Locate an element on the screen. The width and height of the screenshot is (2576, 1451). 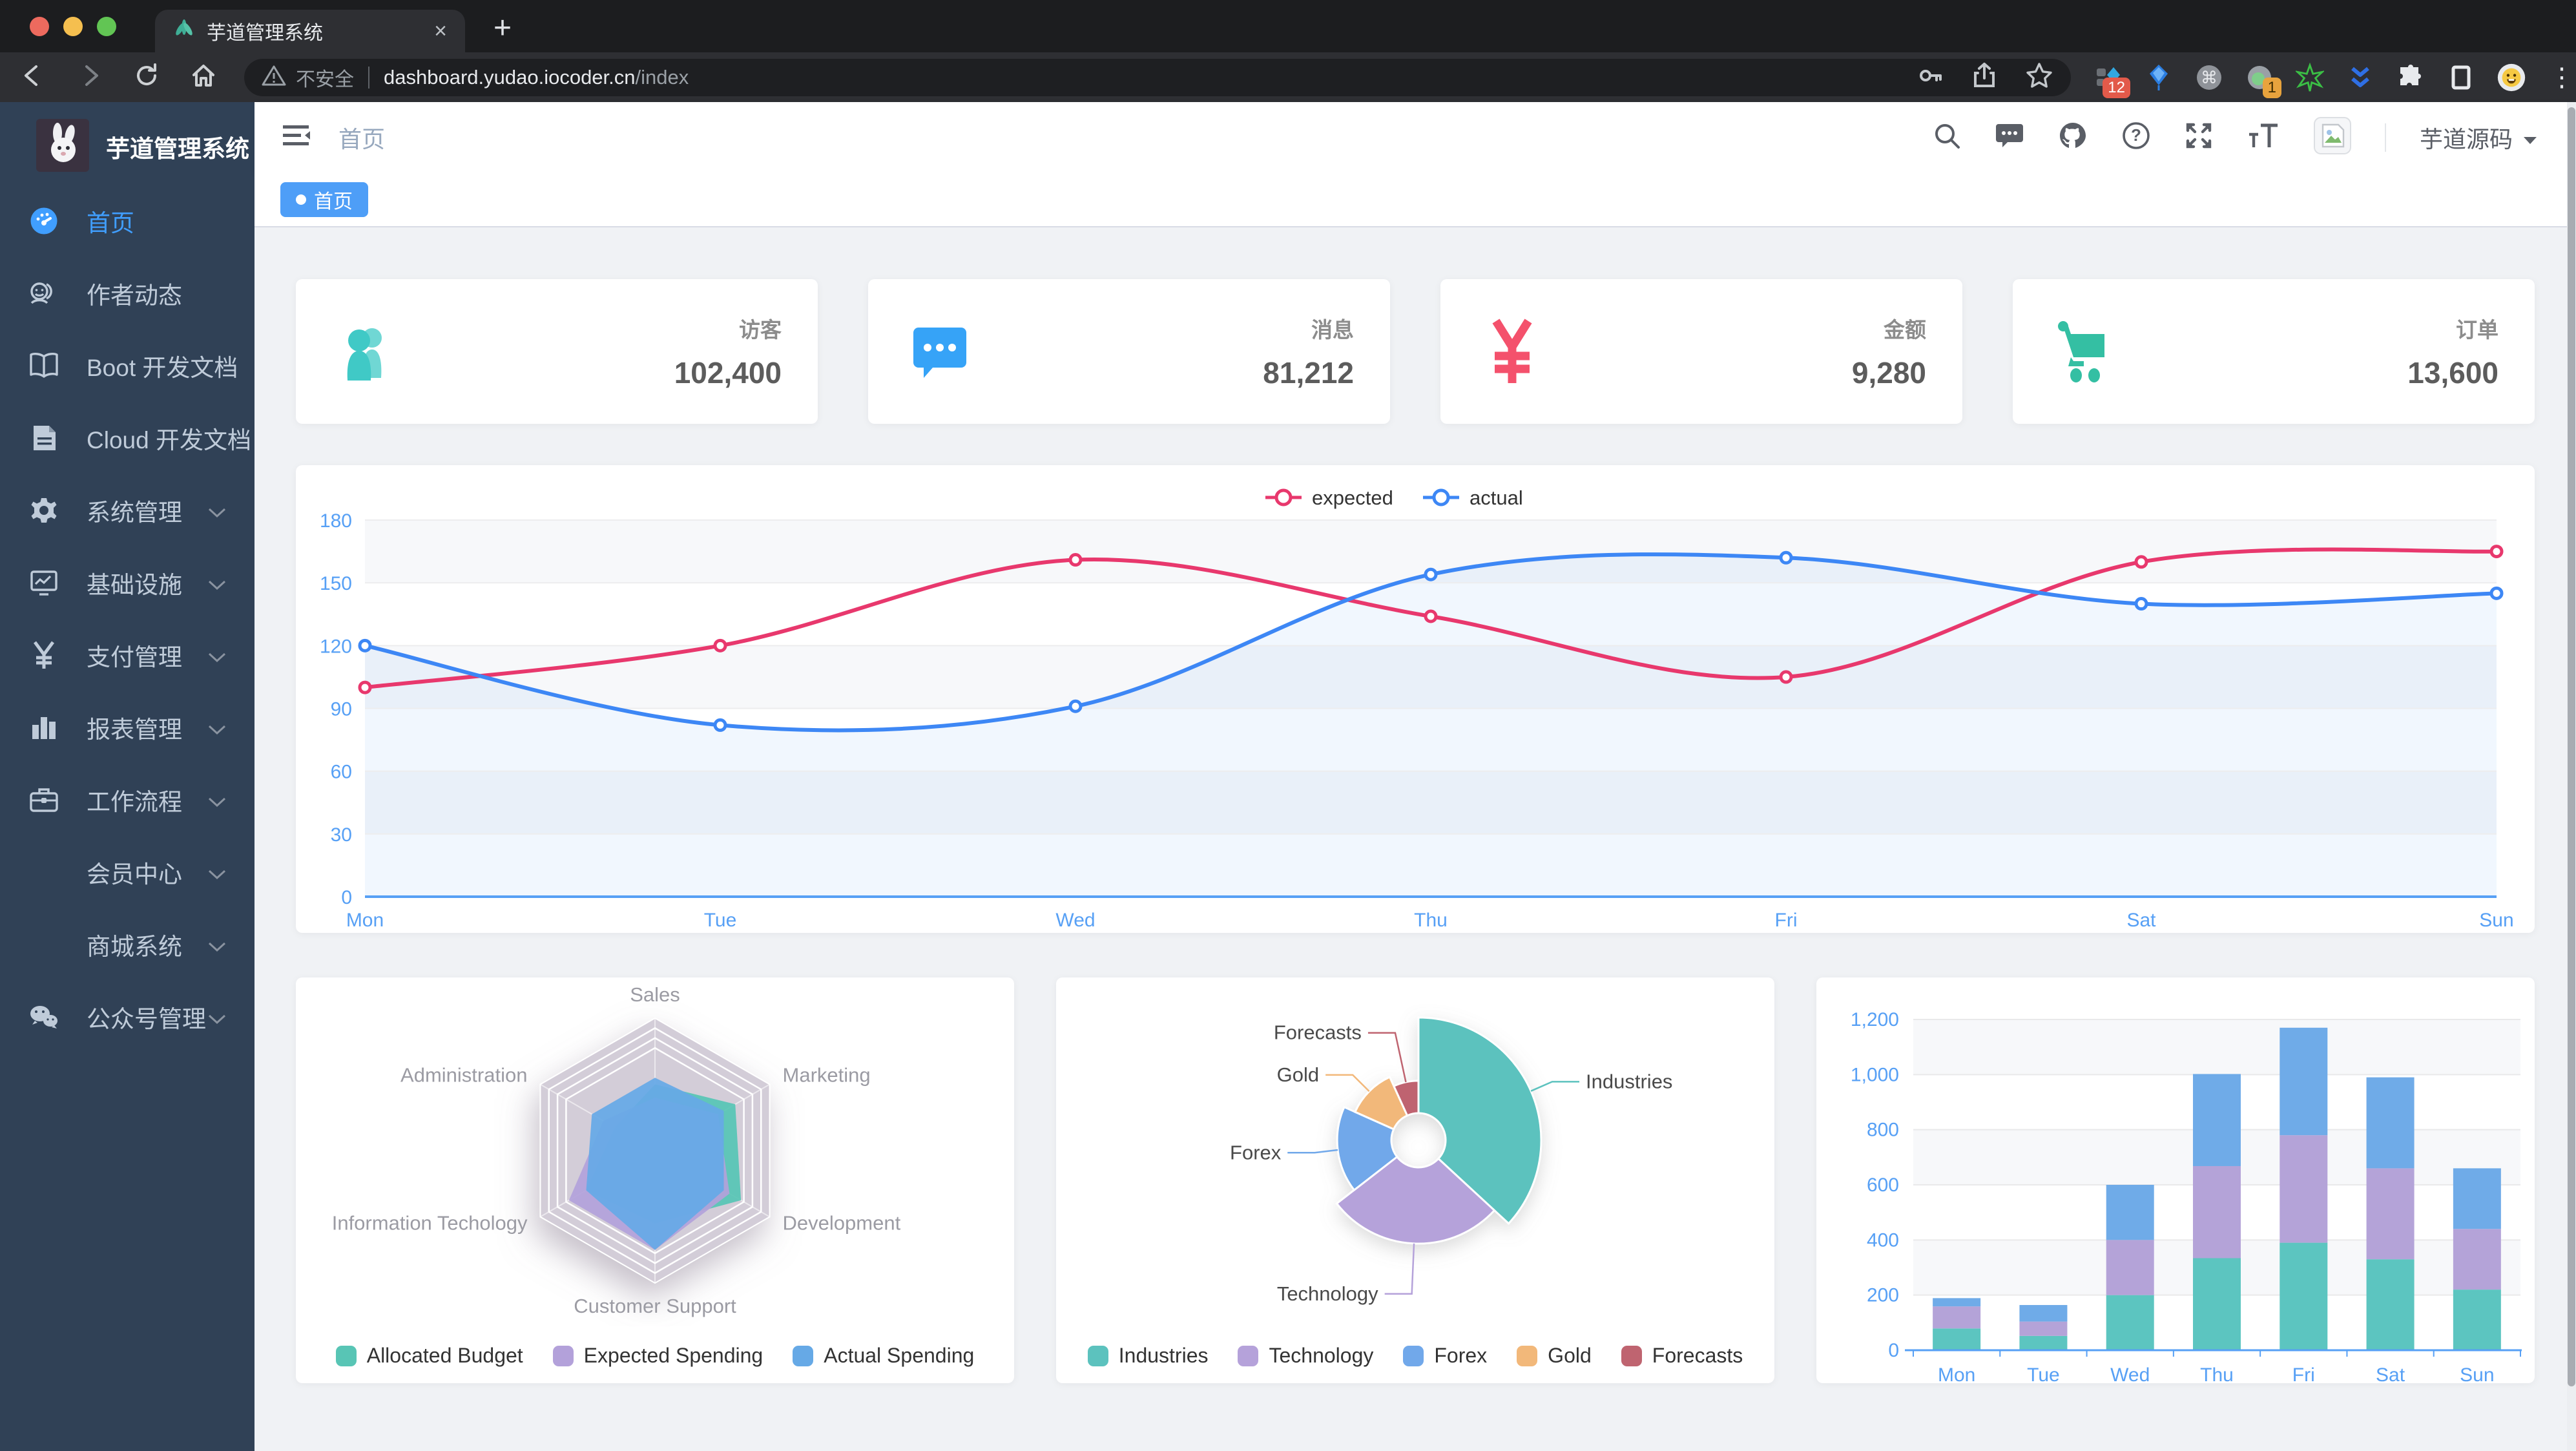
sidebar-item-label: 首页 is located at coordinates (110, 223).